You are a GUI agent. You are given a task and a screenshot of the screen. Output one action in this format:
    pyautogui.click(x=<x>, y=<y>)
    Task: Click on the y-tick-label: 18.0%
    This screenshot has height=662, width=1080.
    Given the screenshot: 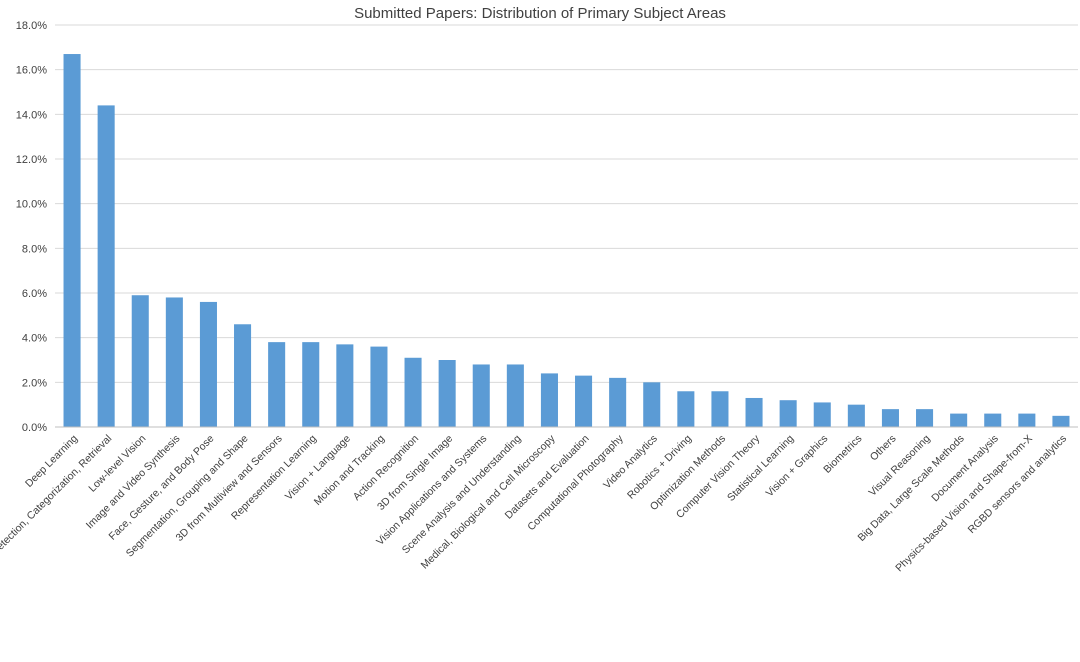 What is the action you would take?
    pyautogui.click(x=31, y=26)
    